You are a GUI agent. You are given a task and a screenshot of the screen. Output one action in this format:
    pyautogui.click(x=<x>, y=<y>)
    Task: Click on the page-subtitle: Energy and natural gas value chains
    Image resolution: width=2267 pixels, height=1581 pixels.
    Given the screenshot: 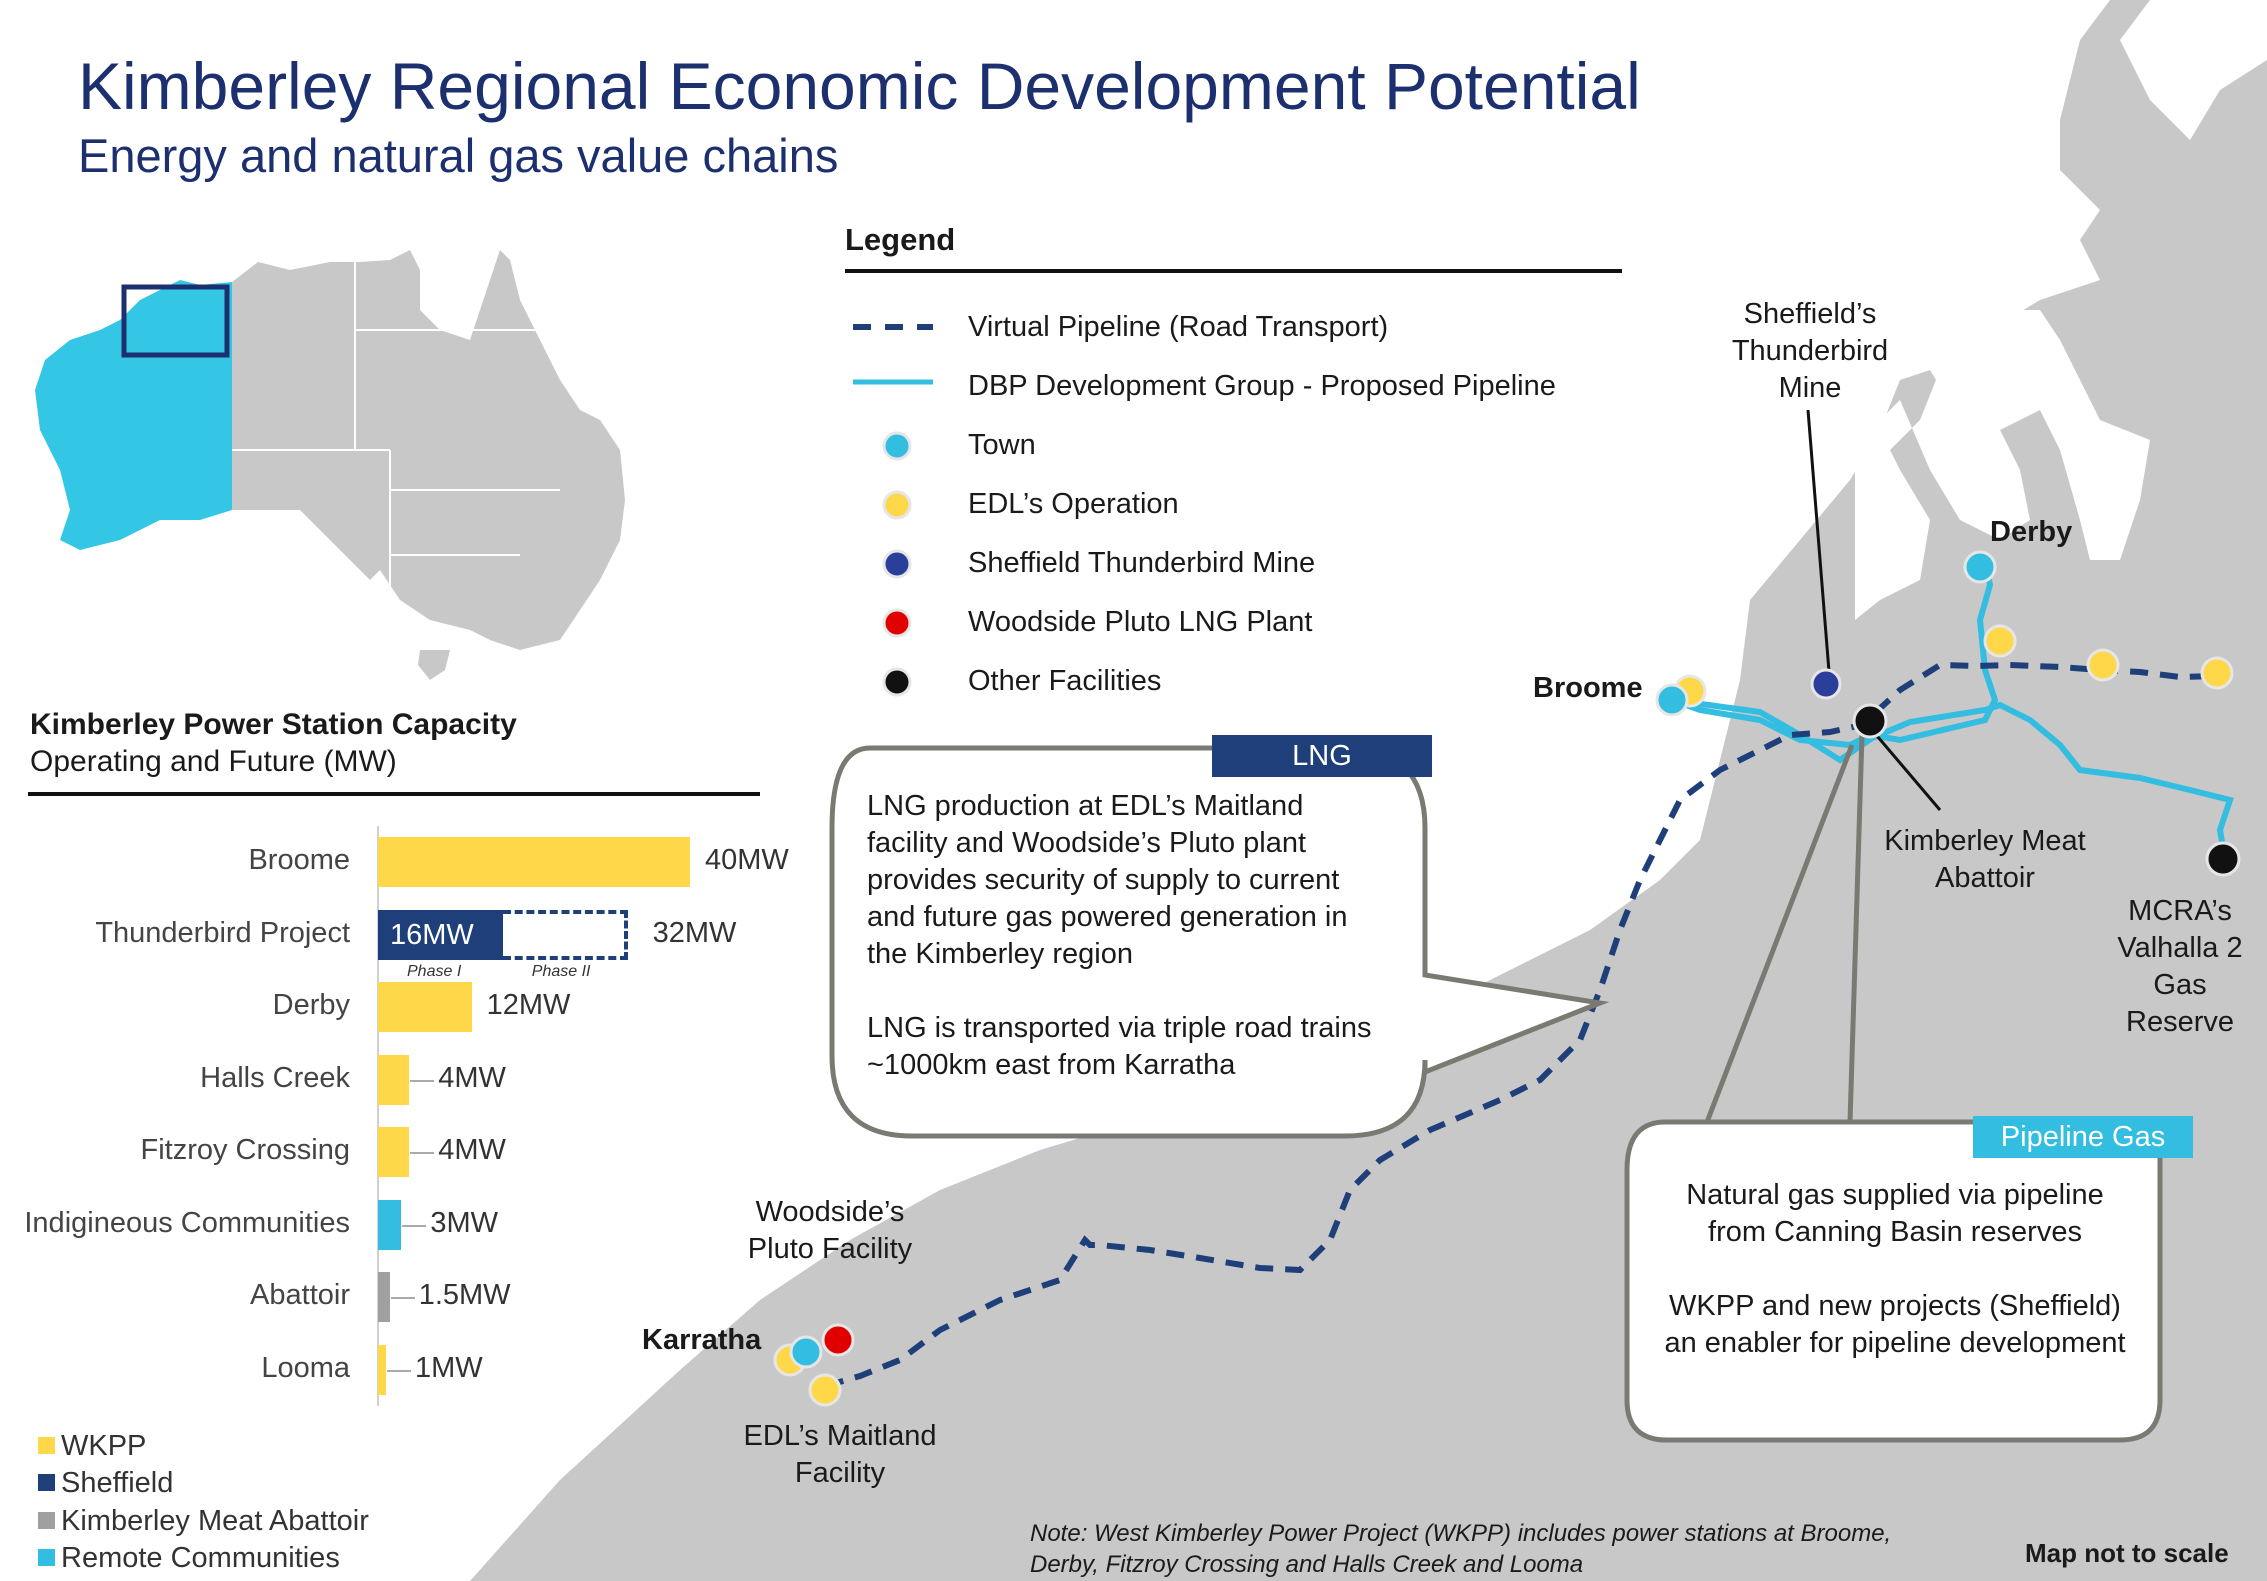 What is the action you would take?
    pyautogui.click(x=458, y=155)
    